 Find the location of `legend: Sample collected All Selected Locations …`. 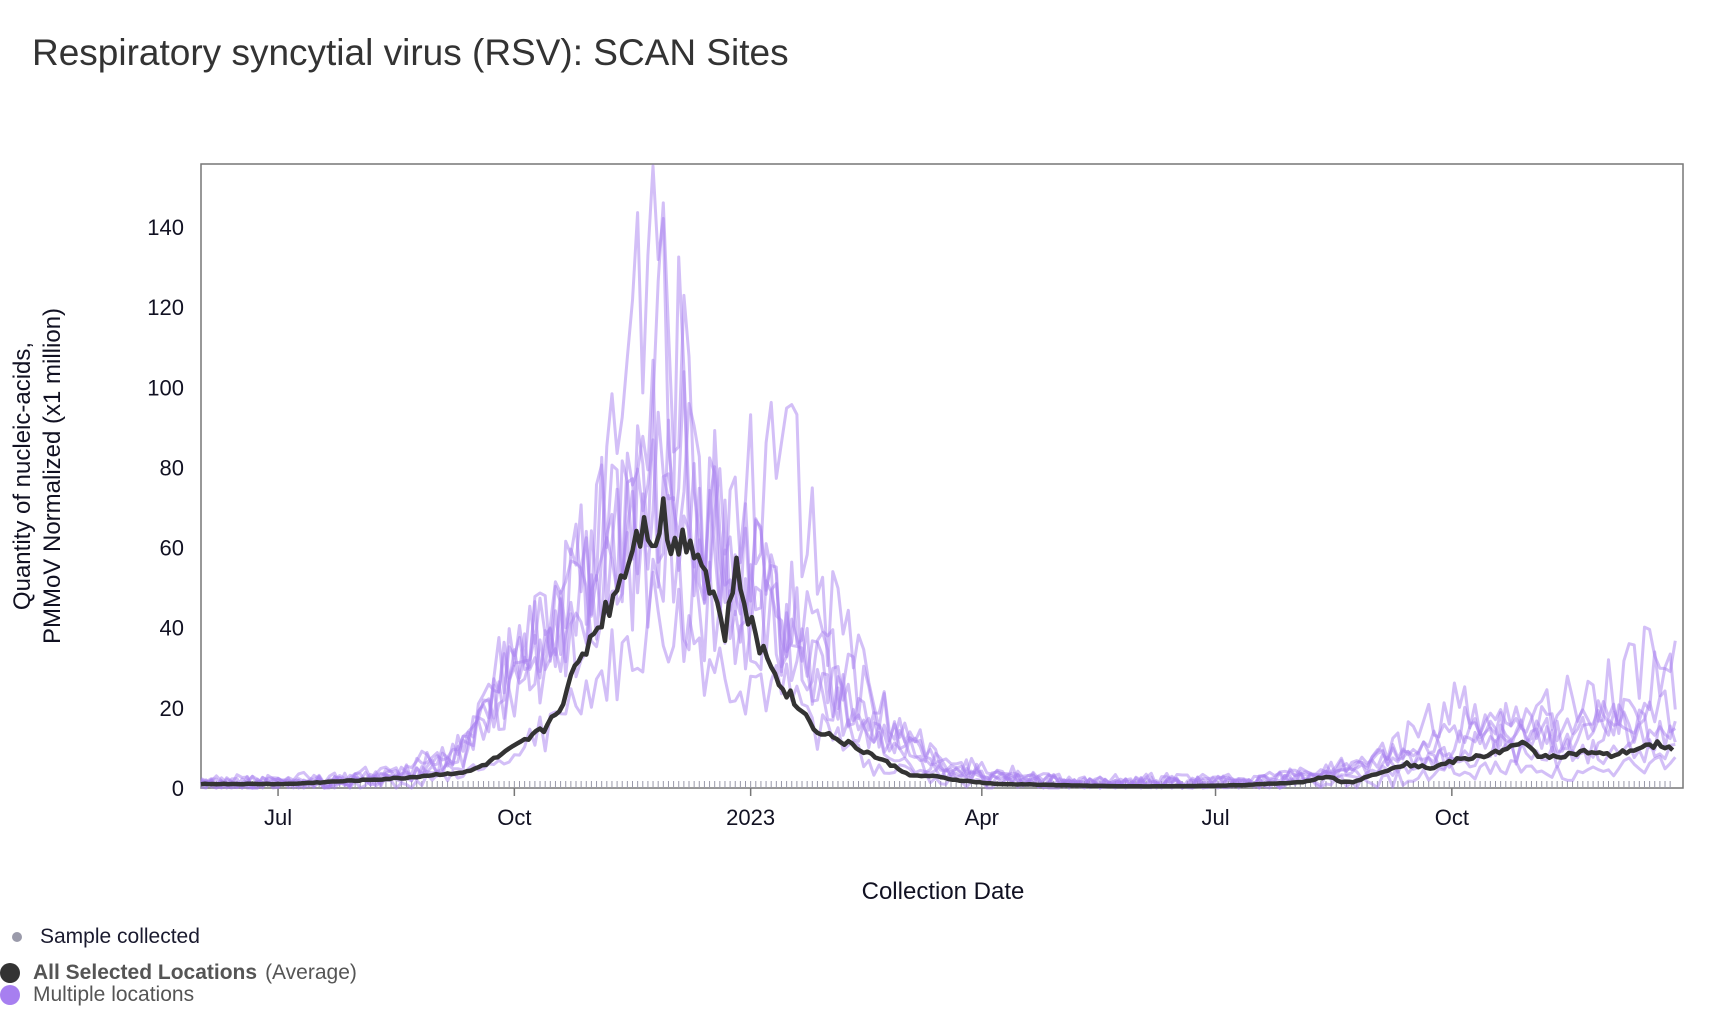

legend: Sample collected All Selected Locations … is located at coordinates (300, 973).